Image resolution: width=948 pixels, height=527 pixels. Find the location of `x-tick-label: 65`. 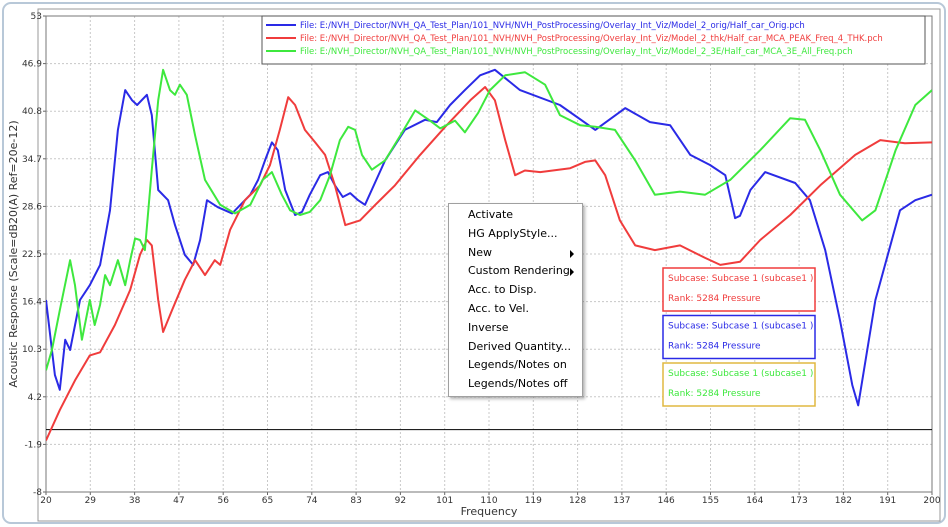

x-tick-label: 65 is located at coordinates (267, 501).